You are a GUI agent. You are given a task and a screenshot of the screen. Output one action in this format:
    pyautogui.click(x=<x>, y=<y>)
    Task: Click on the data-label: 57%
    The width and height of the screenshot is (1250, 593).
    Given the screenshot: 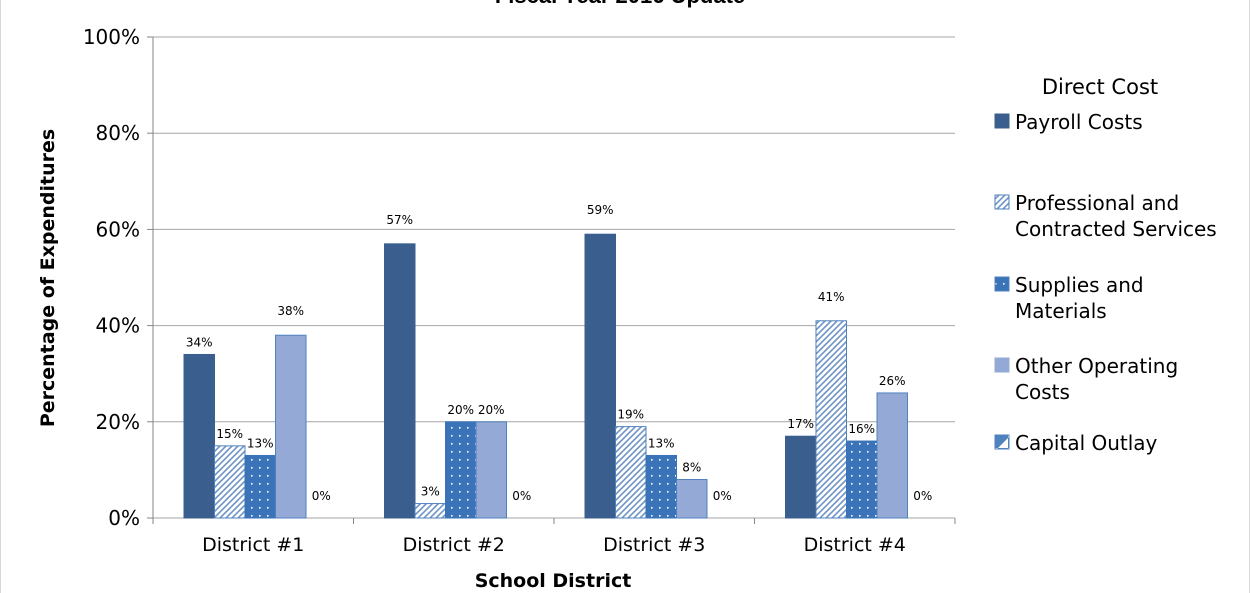 What is the action you would take?
    pyautogui.click(x=399, y=220)
    